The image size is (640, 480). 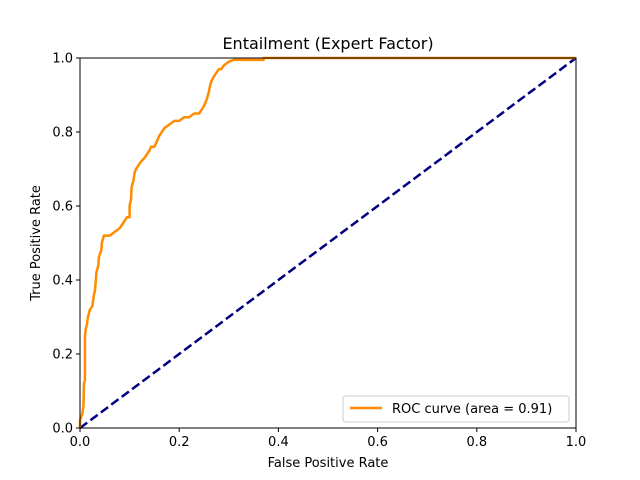 I want to click on chart-title: Entailment (Expert Factor), so click(x=327, y=43).